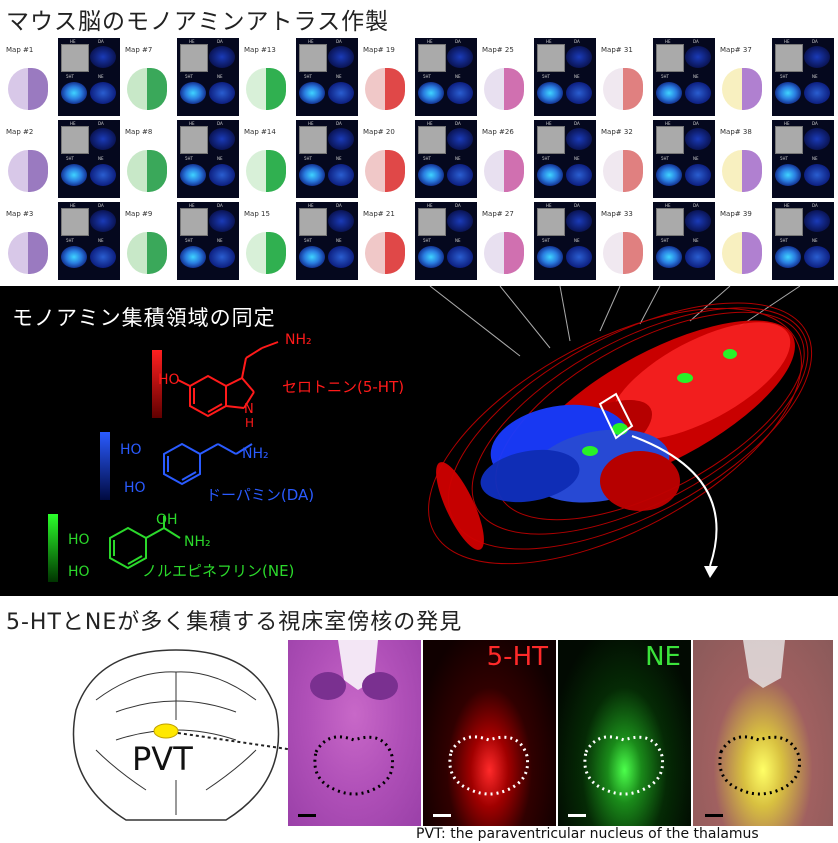 The image size is (838, 843). I want to click on atlas-map-label: Map# 32, so click(617, 132).